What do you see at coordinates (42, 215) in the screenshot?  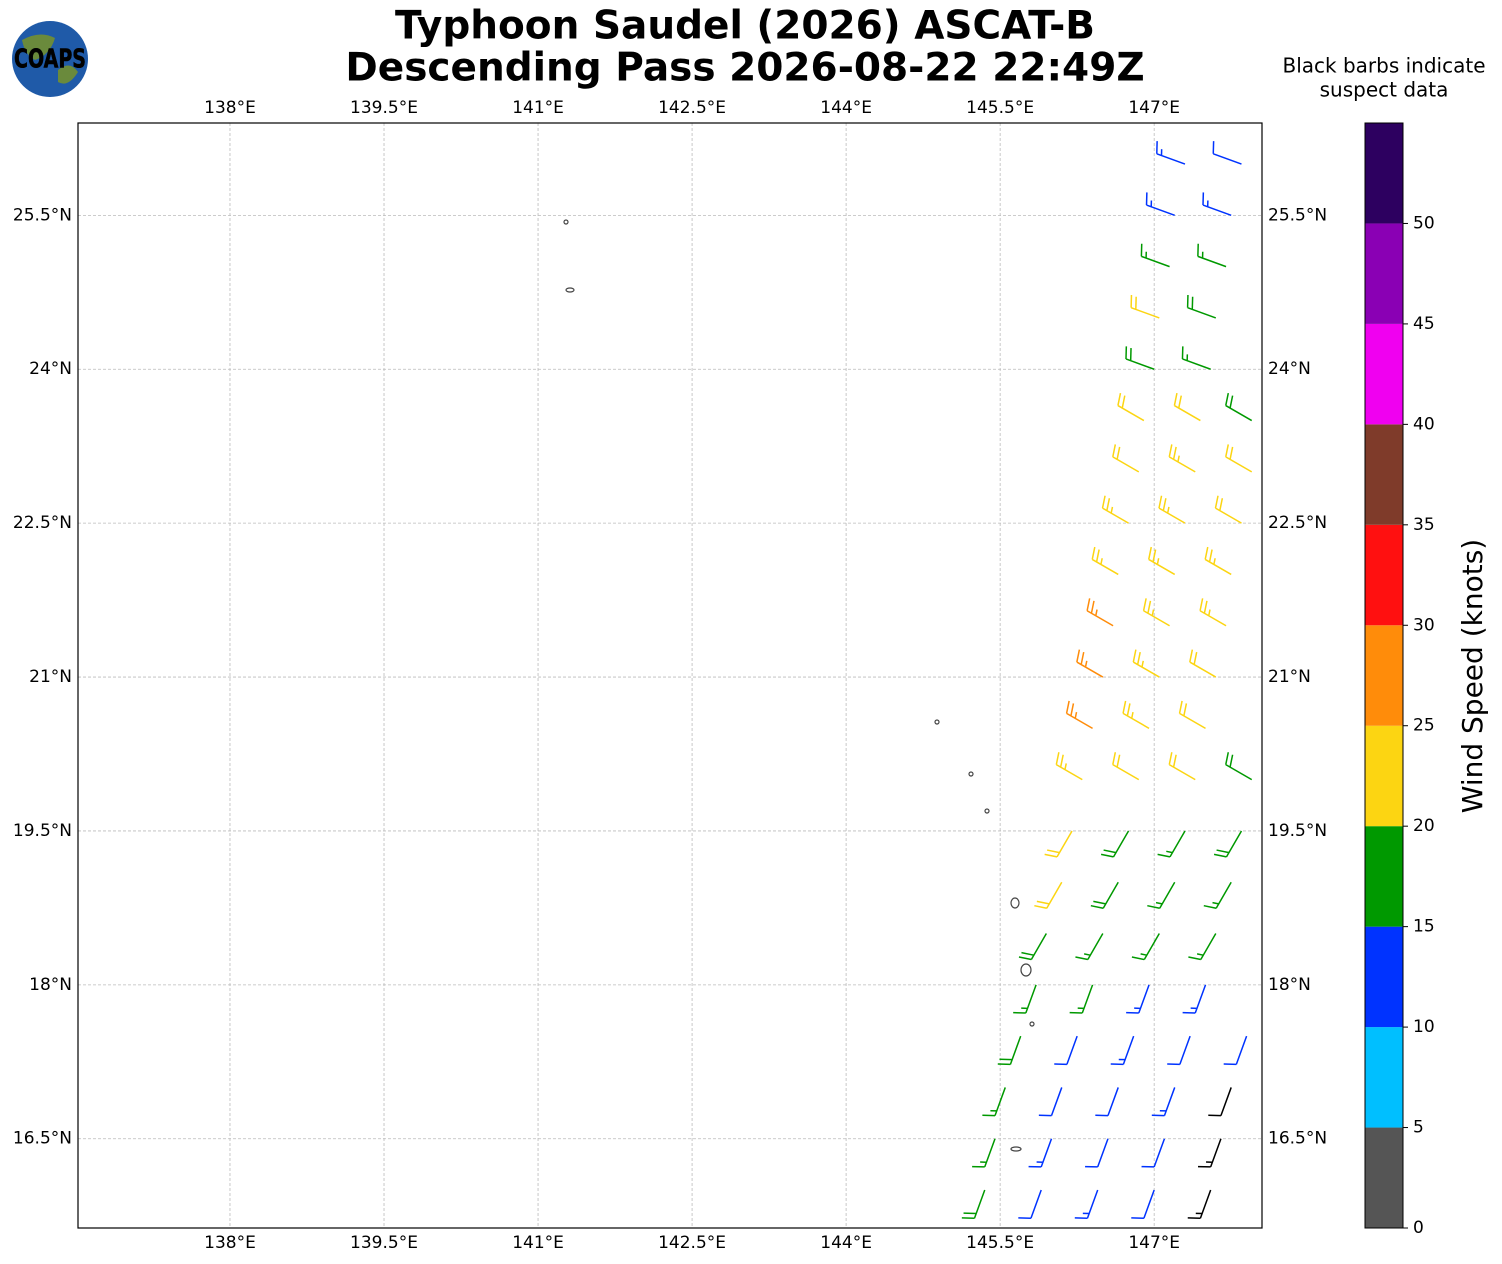 I see `y-tick-label: 25.5°N` at bounding box center [42, 215].